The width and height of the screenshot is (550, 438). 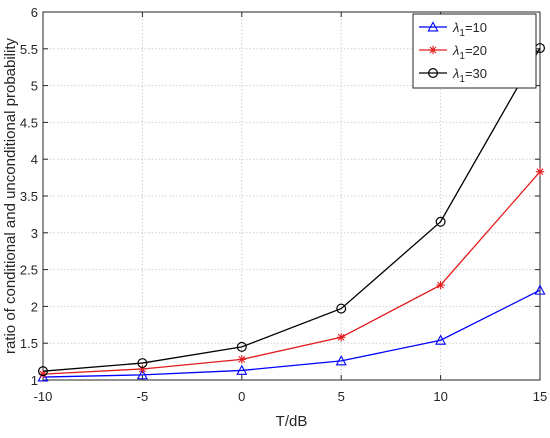 I want to click on y-tick-label: 1, so click(x=34, y=380).